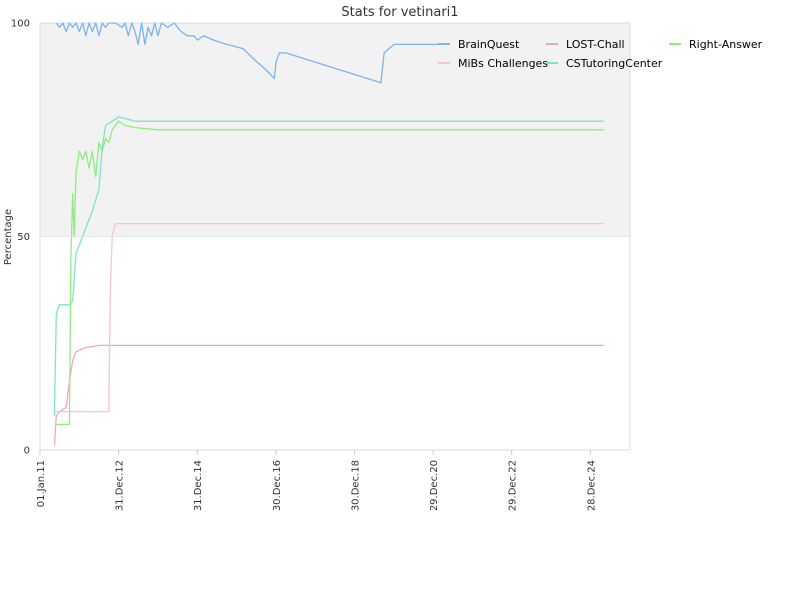 The height and width of the screenshot is (600, 800). Describe the element at coordinates (328, 395) in the screenshot. I see `series-line-lost-chall` at that location.